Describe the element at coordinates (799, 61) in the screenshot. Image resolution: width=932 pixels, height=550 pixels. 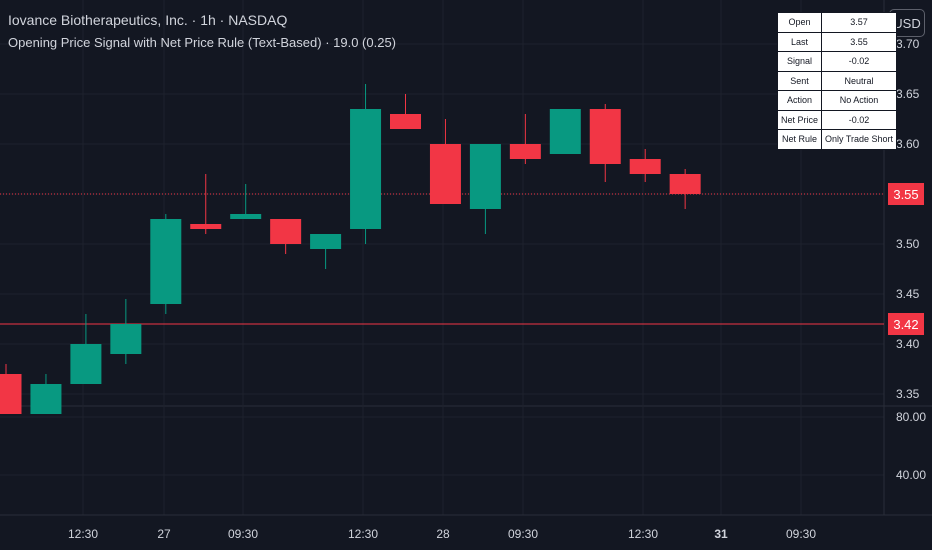
I see `info-table-key: Signal` at that location.